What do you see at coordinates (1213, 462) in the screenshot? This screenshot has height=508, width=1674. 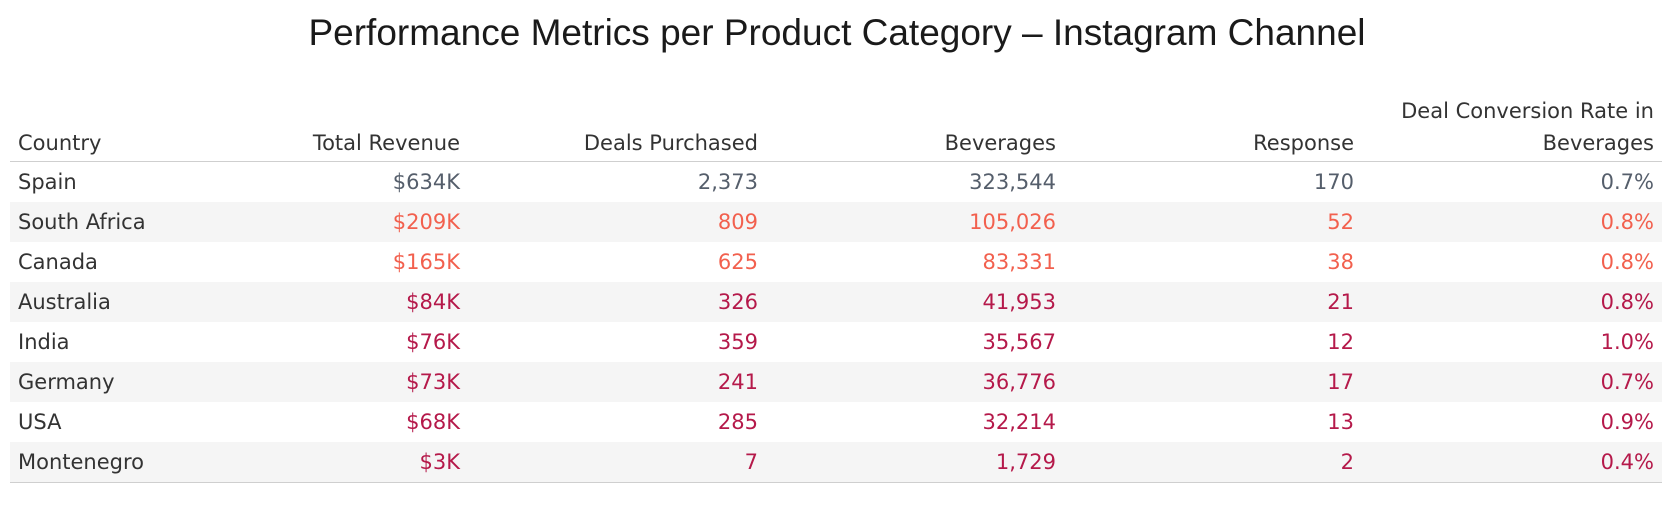 I see `cell-response: 2` at bounding box center [1213, 462].